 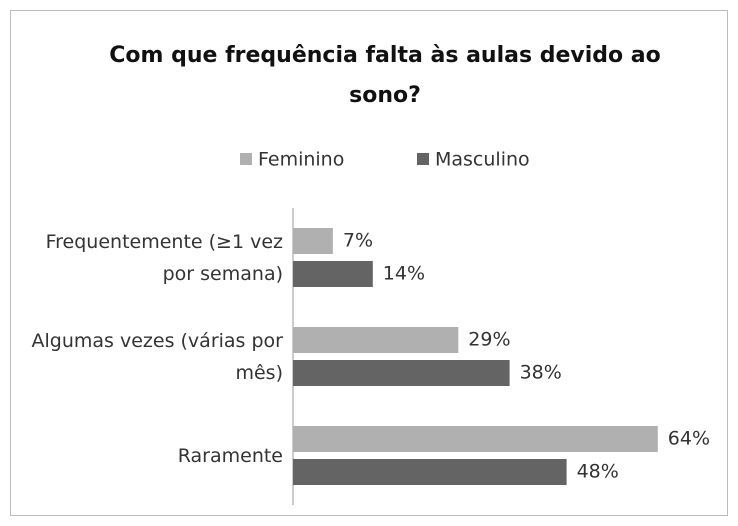 What do you see at coordinates (541, 373) in the screenshot?
I see `data-label: 38%` at bounding box center [541, 373].